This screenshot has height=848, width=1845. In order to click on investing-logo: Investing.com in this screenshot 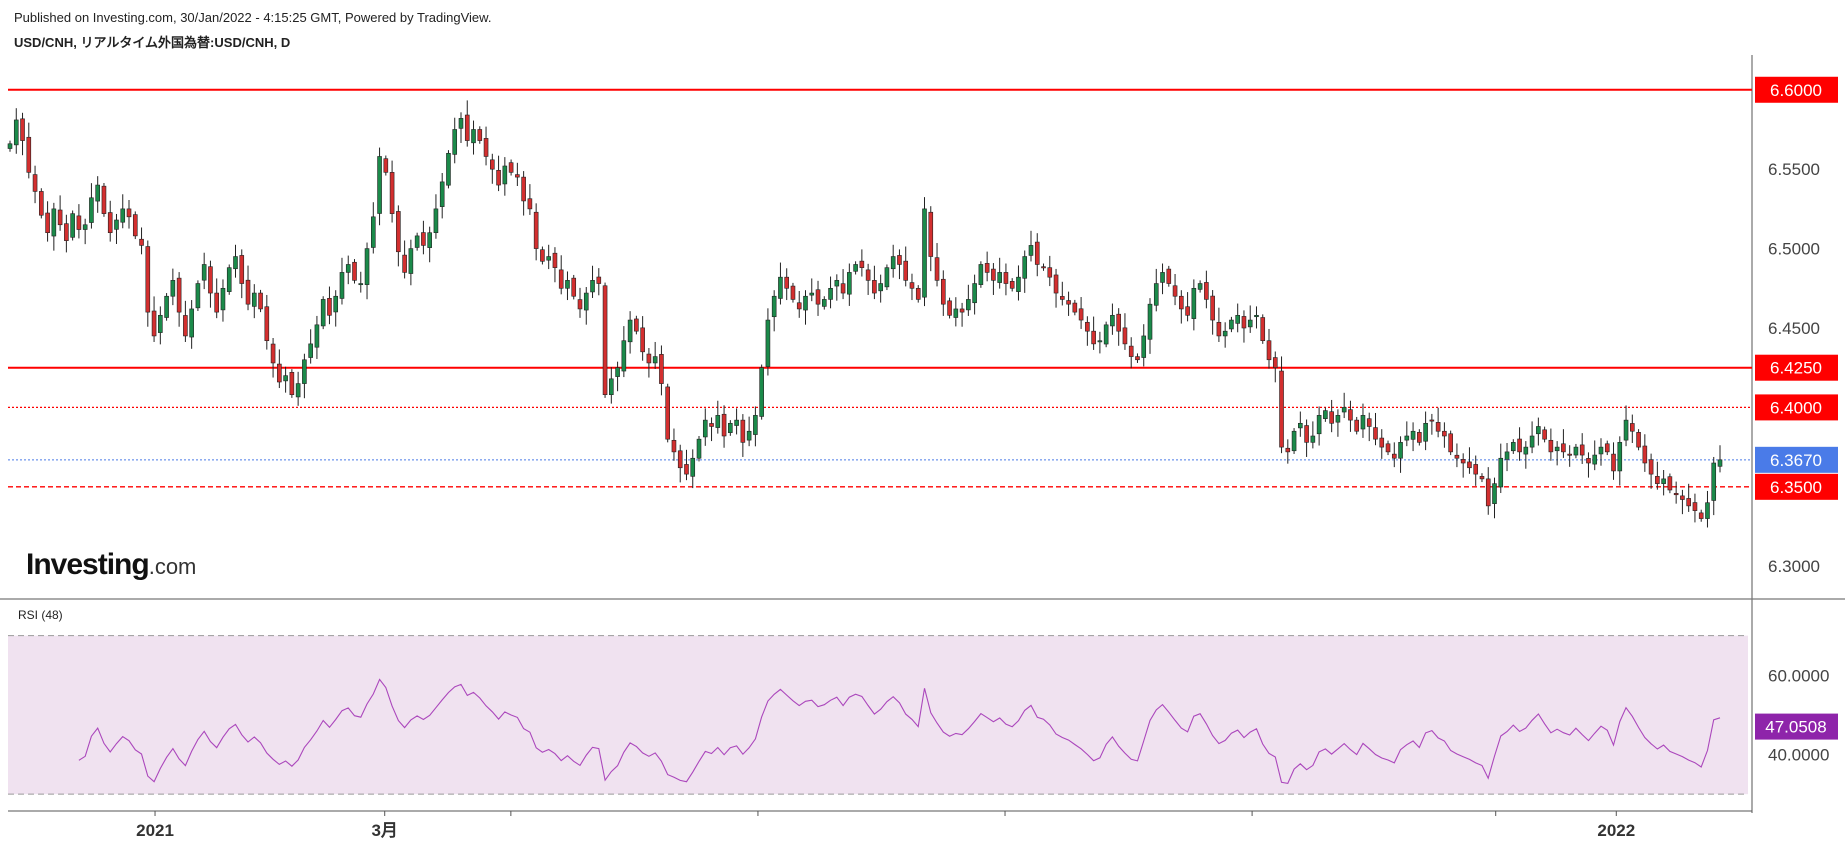, I will do `click(111, 565)`.